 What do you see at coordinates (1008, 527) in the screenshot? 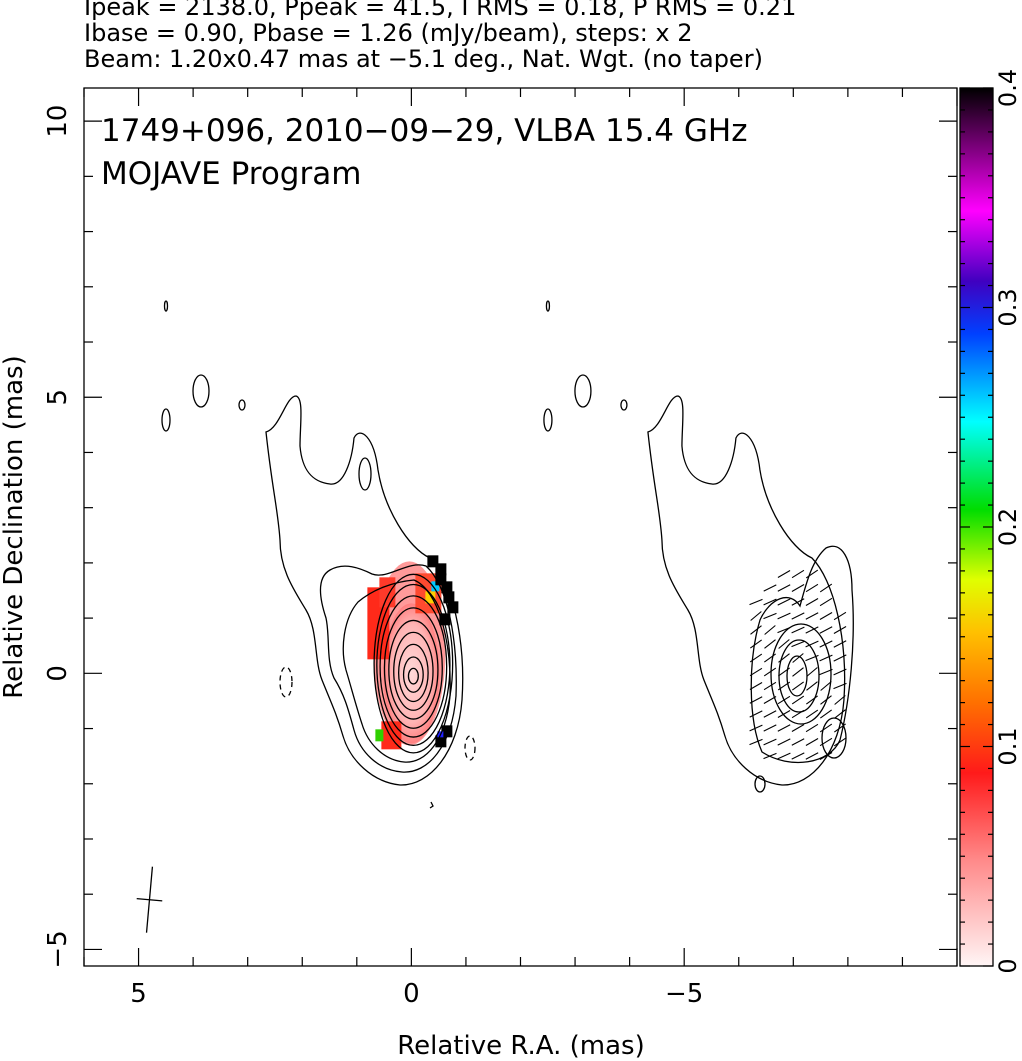
I see `colorbar-tick-label: 0.2` at bounding box center [1008, 527].